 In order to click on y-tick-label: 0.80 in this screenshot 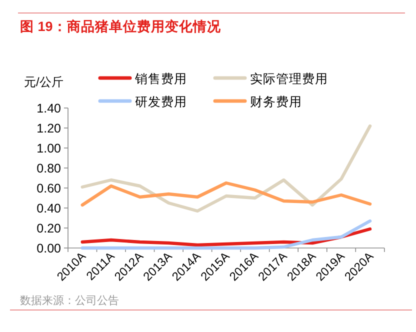, I will do `click(49, 169)`.